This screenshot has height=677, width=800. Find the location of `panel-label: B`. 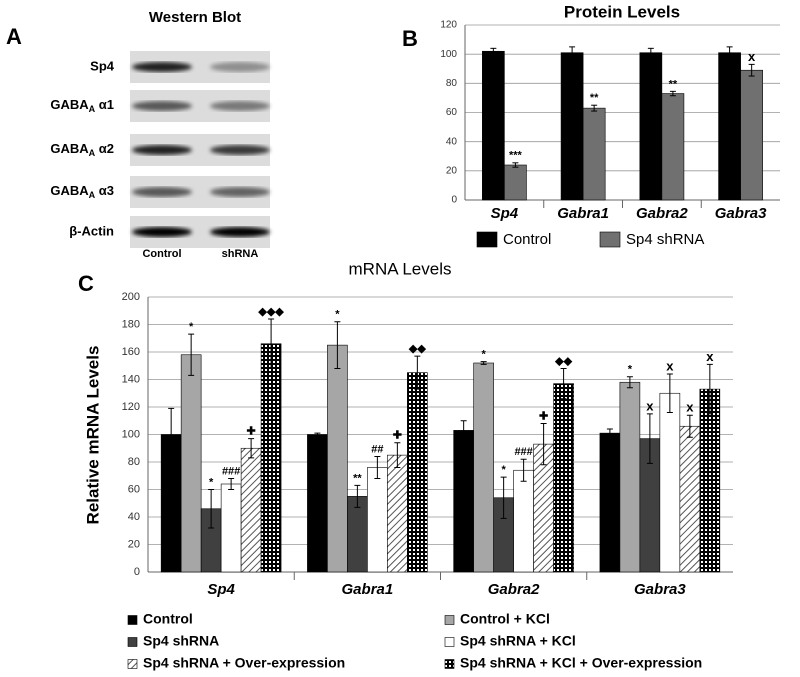

panel-label: B is located at coordinates (410, 38).